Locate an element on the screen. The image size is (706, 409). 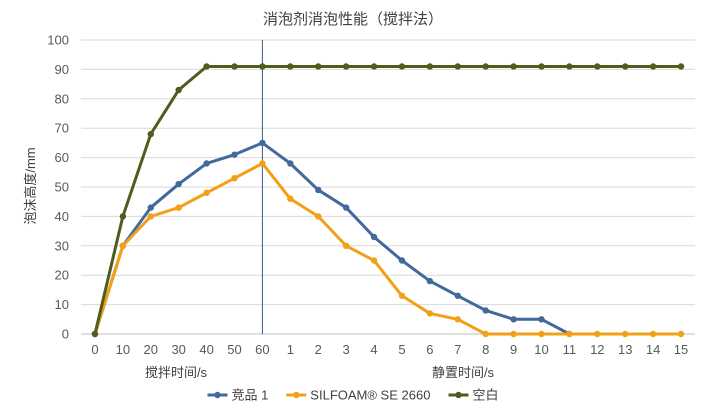
legend-item: 竞品 1 is located at coordinates (238, 395).